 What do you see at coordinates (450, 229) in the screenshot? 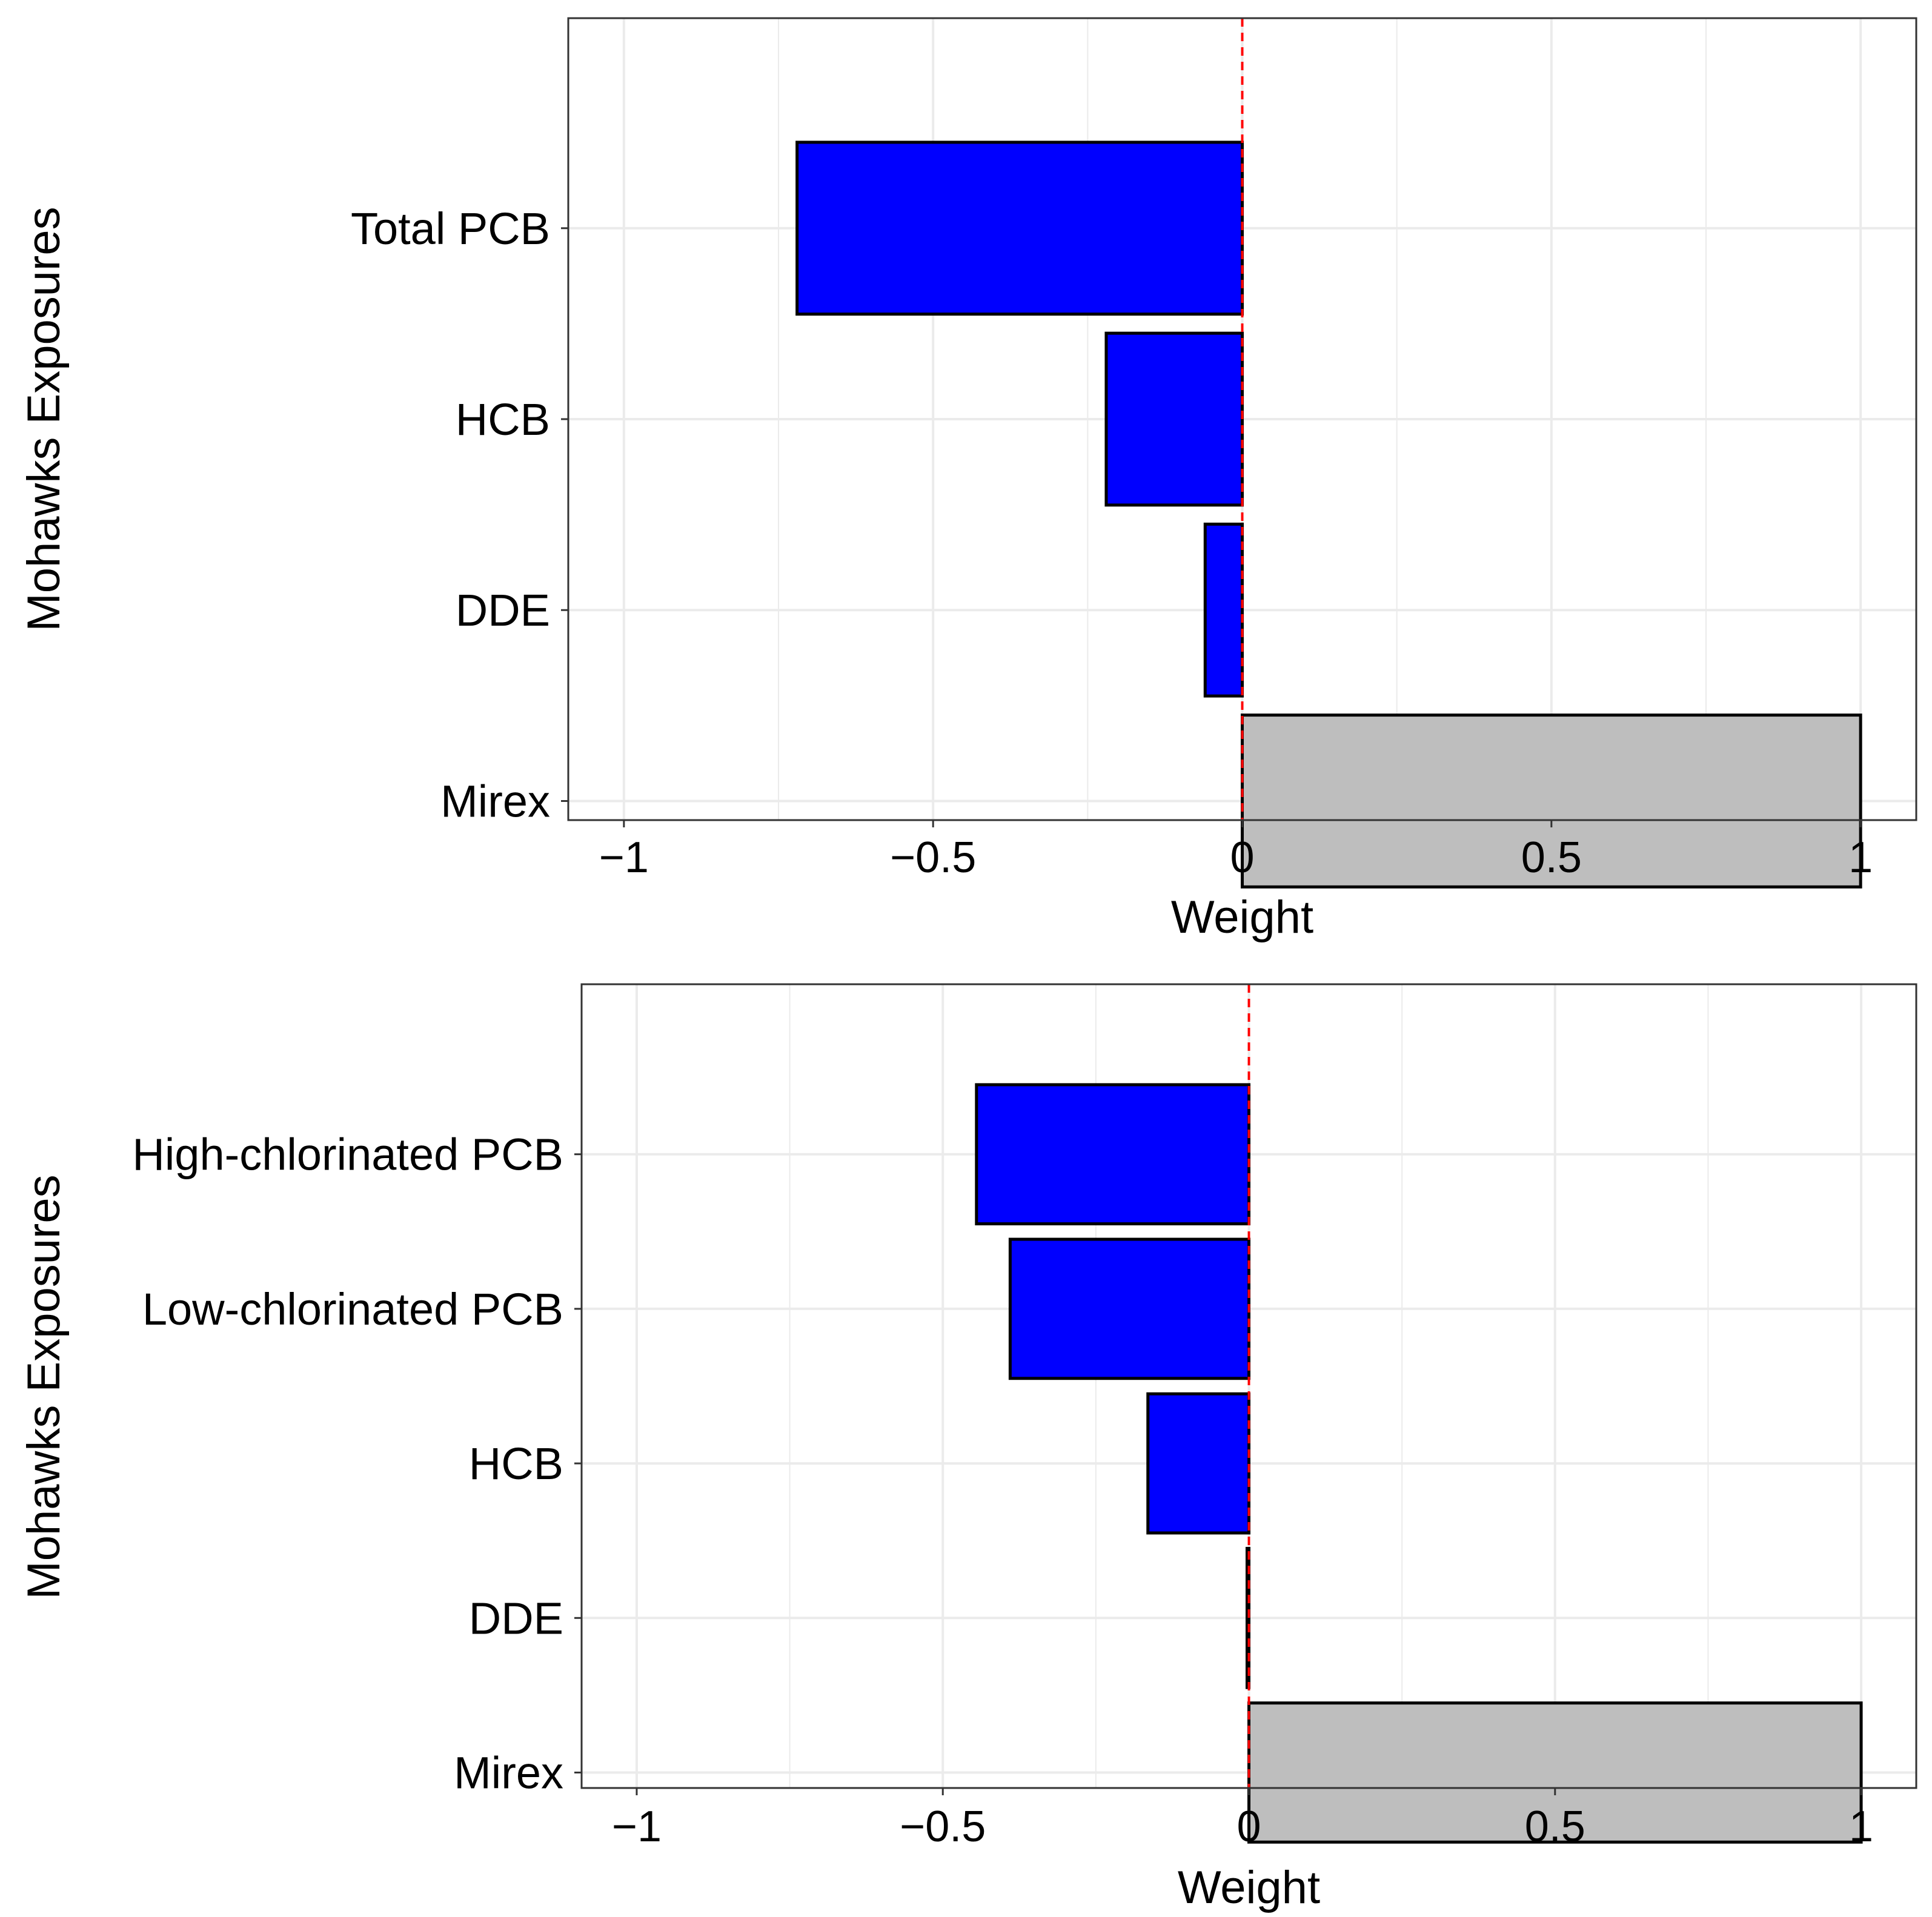
I see `category-label: Total PCB` at bounding box center [450, 229].